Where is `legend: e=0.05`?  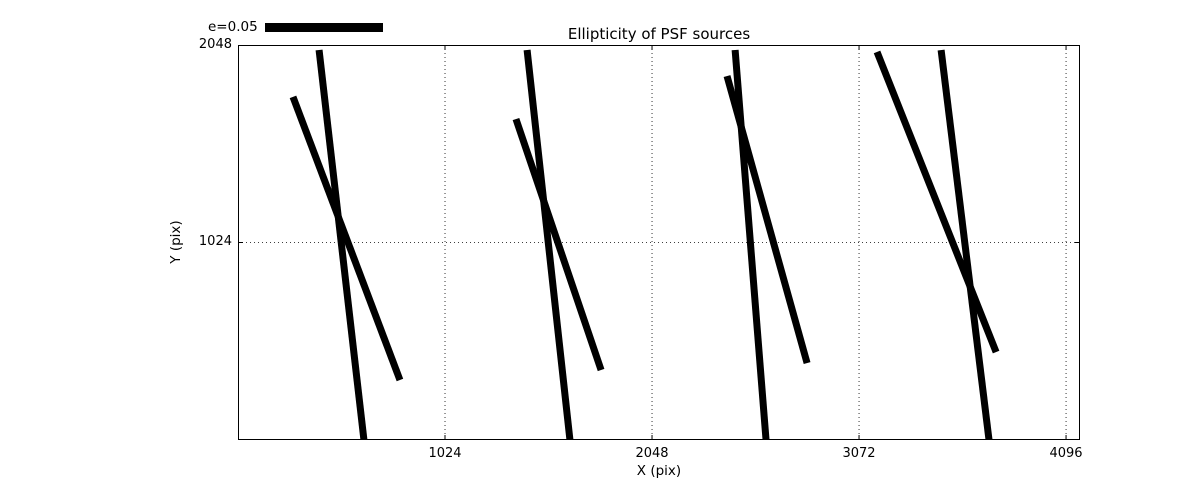
legend: e=0.05 is located at coordinates (295, 27).